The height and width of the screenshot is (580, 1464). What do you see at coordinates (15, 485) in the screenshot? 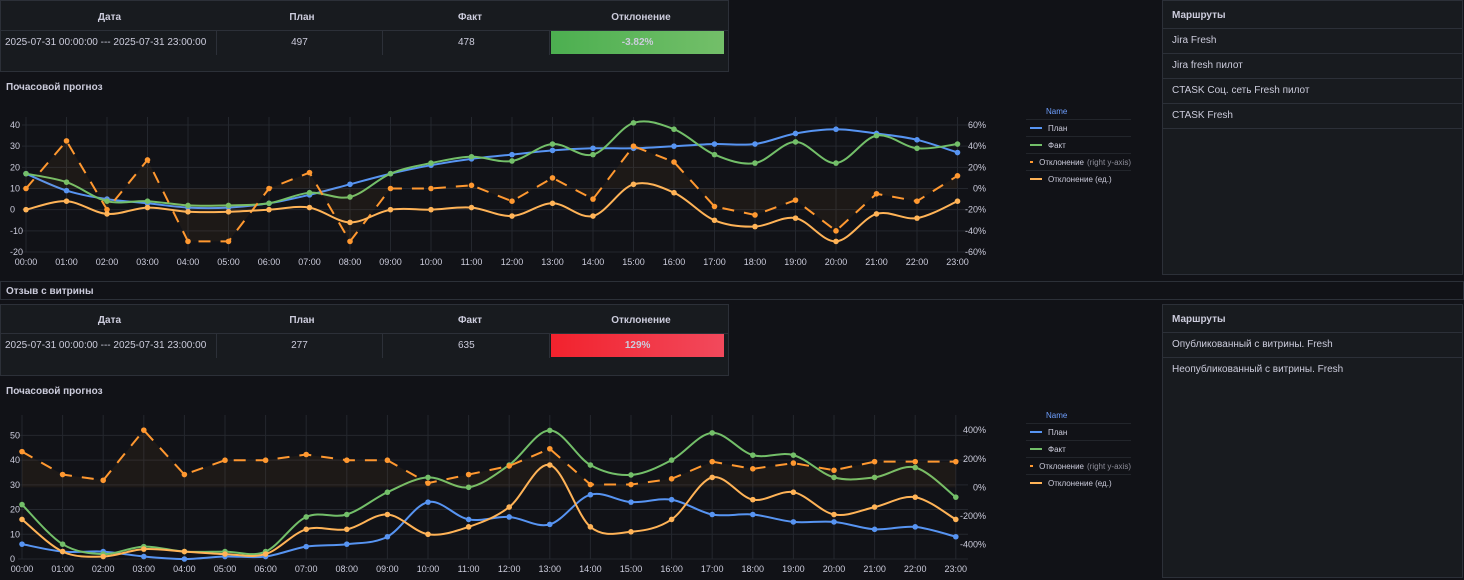
I see `y-tick-label: 30` at bounding box center [15, 485].